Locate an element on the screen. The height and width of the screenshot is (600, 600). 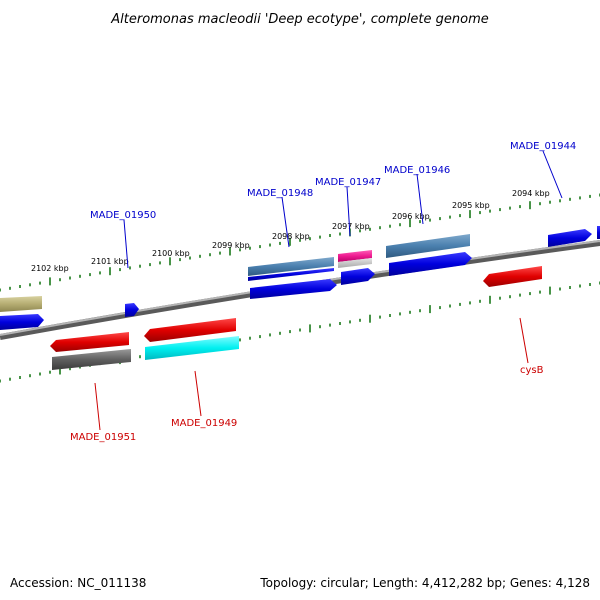
scale-label: 2098 kbp is located at coordinates (291, 236).